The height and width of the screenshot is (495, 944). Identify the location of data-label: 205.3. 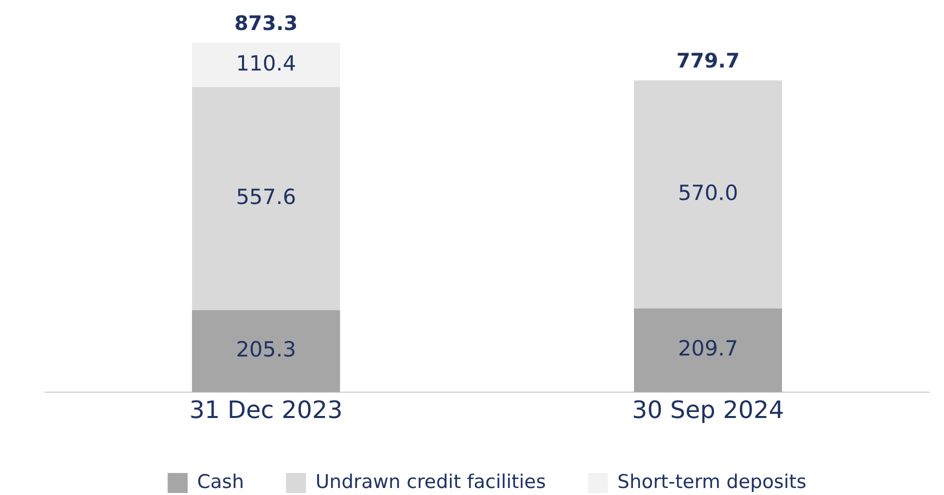
(266, 350).